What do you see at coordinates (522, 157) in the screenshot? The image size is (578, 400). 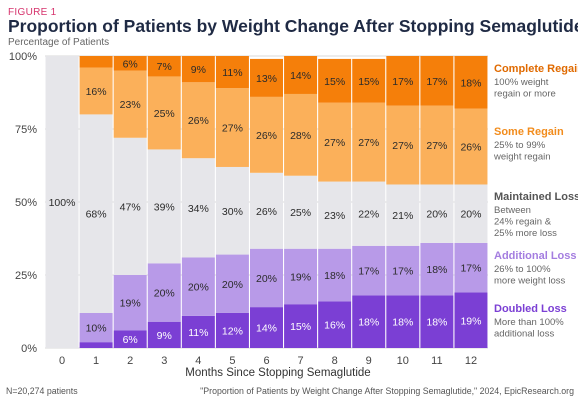 I see `legend-description: weight regain` at bounding box center [522, 157].